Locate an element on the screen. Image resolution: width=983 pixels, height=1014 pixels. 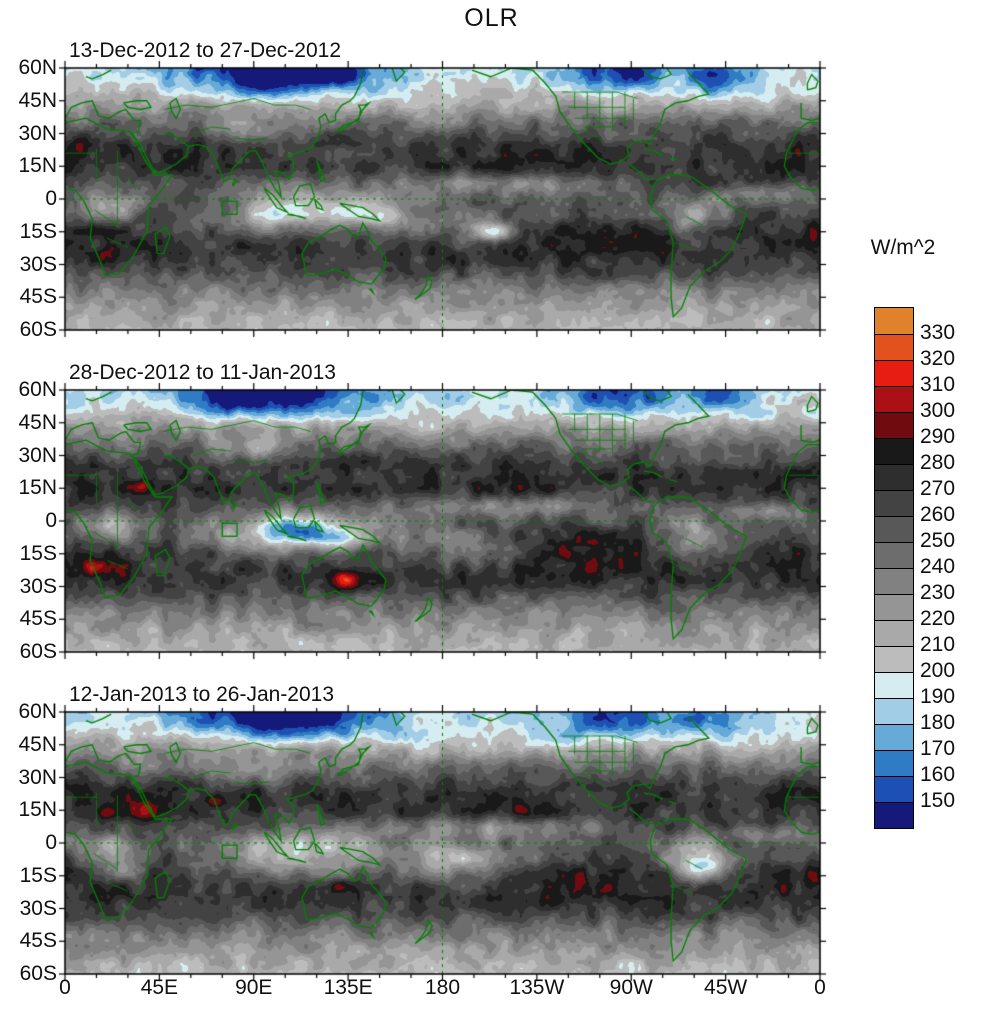
colorbar-tick-label: 330 is located at coordinates (938, 332).